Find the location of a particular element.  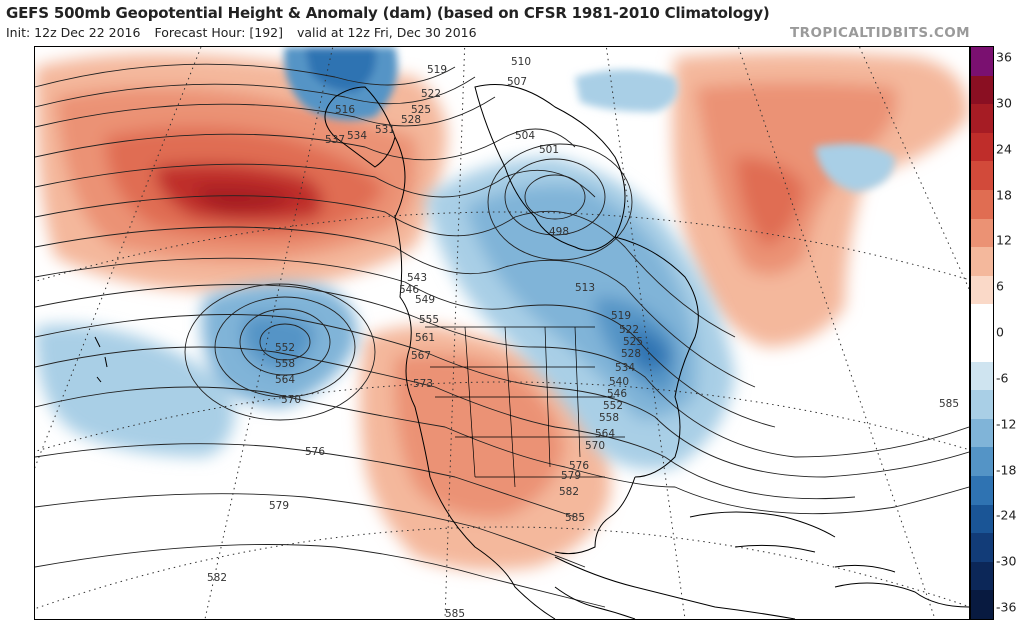

colorbar-label: 12 is located at coordinates (1004, 240).